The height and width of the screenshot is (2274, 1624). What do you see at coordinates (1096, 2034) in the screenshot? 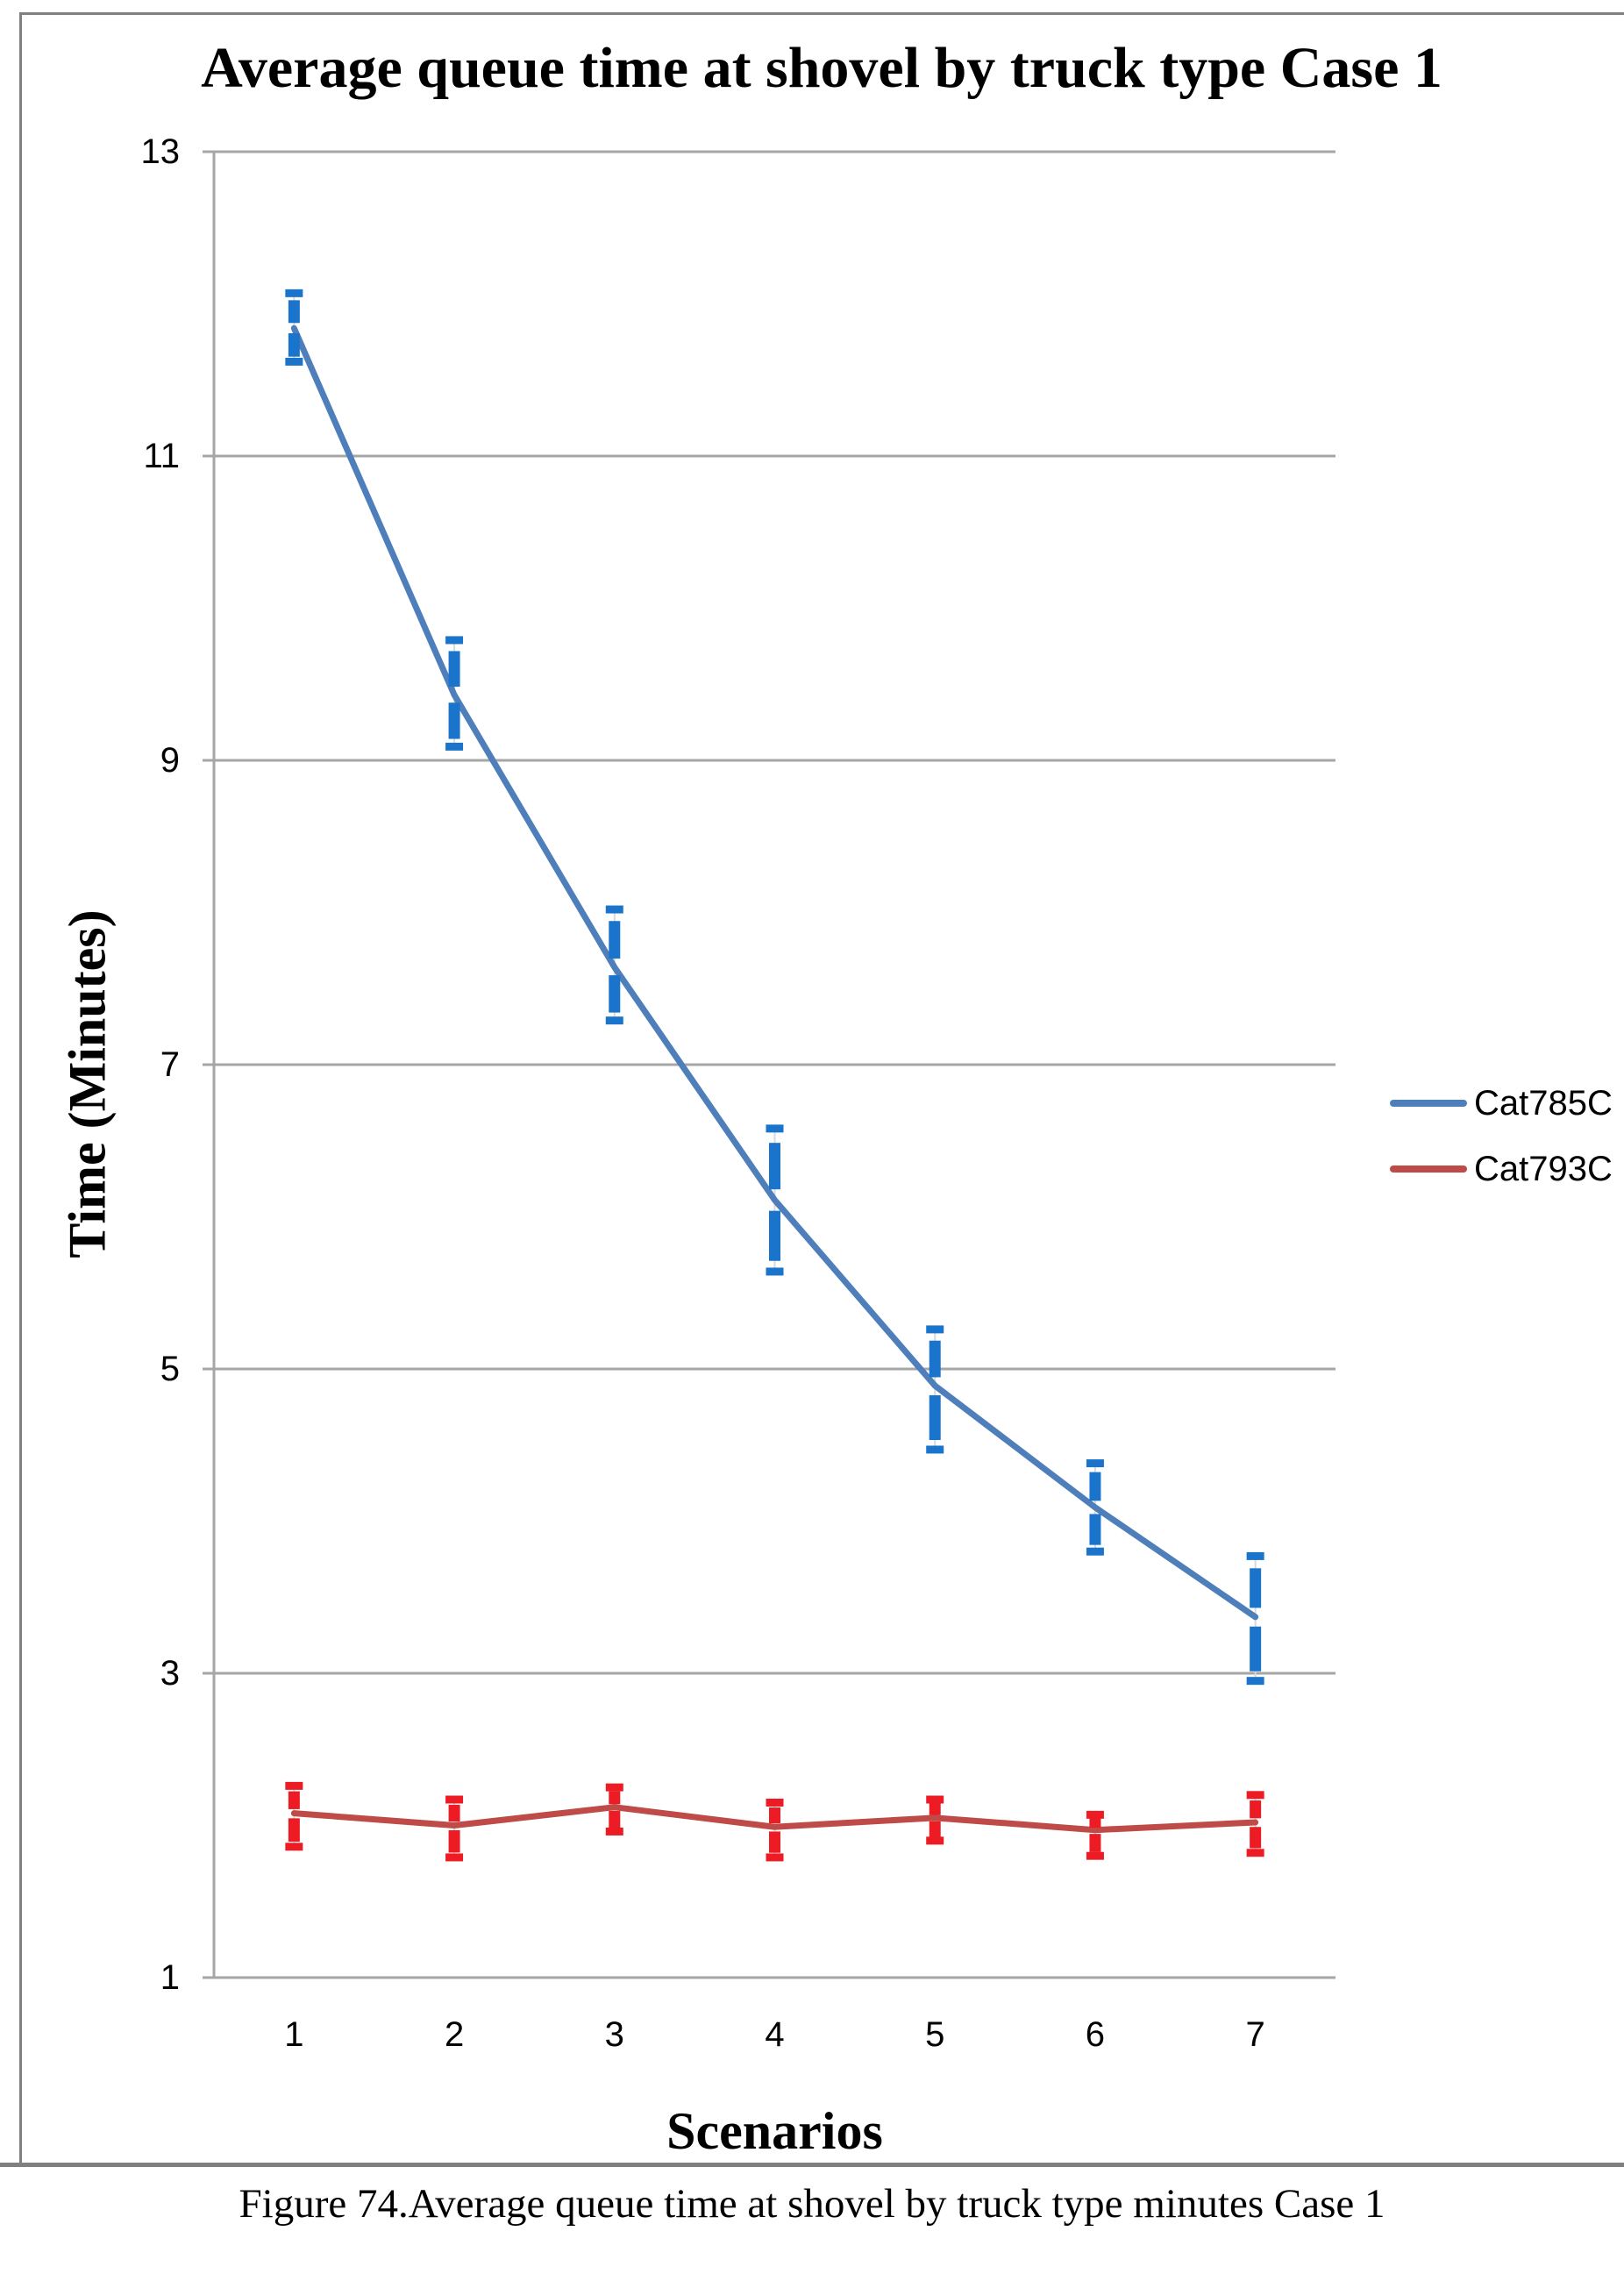
I see `x-tick-label: 6` at bounding box center [1096, 2034].